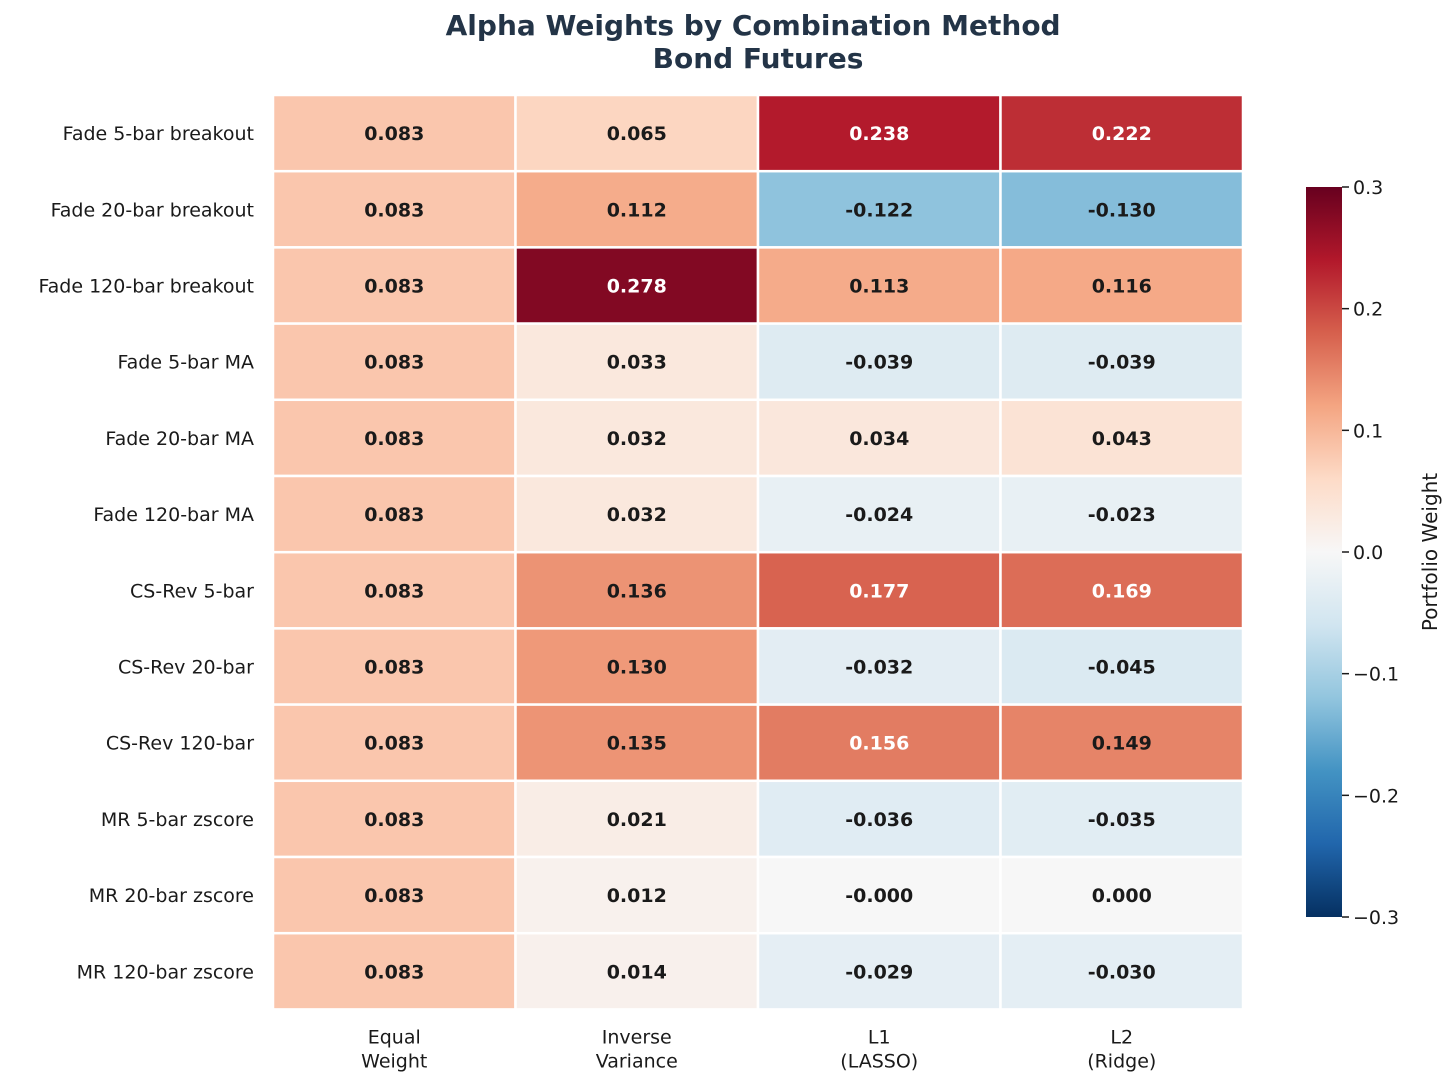 The height and width of the screenshot is (1086, 1456). I want to click on colorbar-tick-label: 0.1, so click(1368, 431).